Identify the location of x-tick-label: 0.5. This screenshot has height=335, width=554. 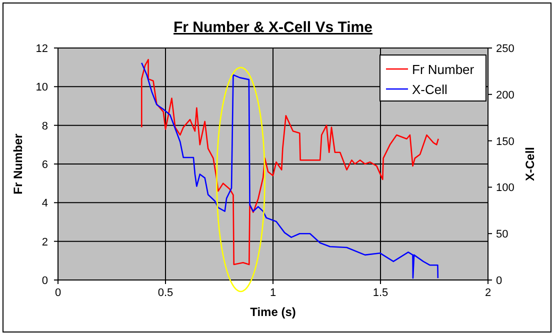
(166, 293).